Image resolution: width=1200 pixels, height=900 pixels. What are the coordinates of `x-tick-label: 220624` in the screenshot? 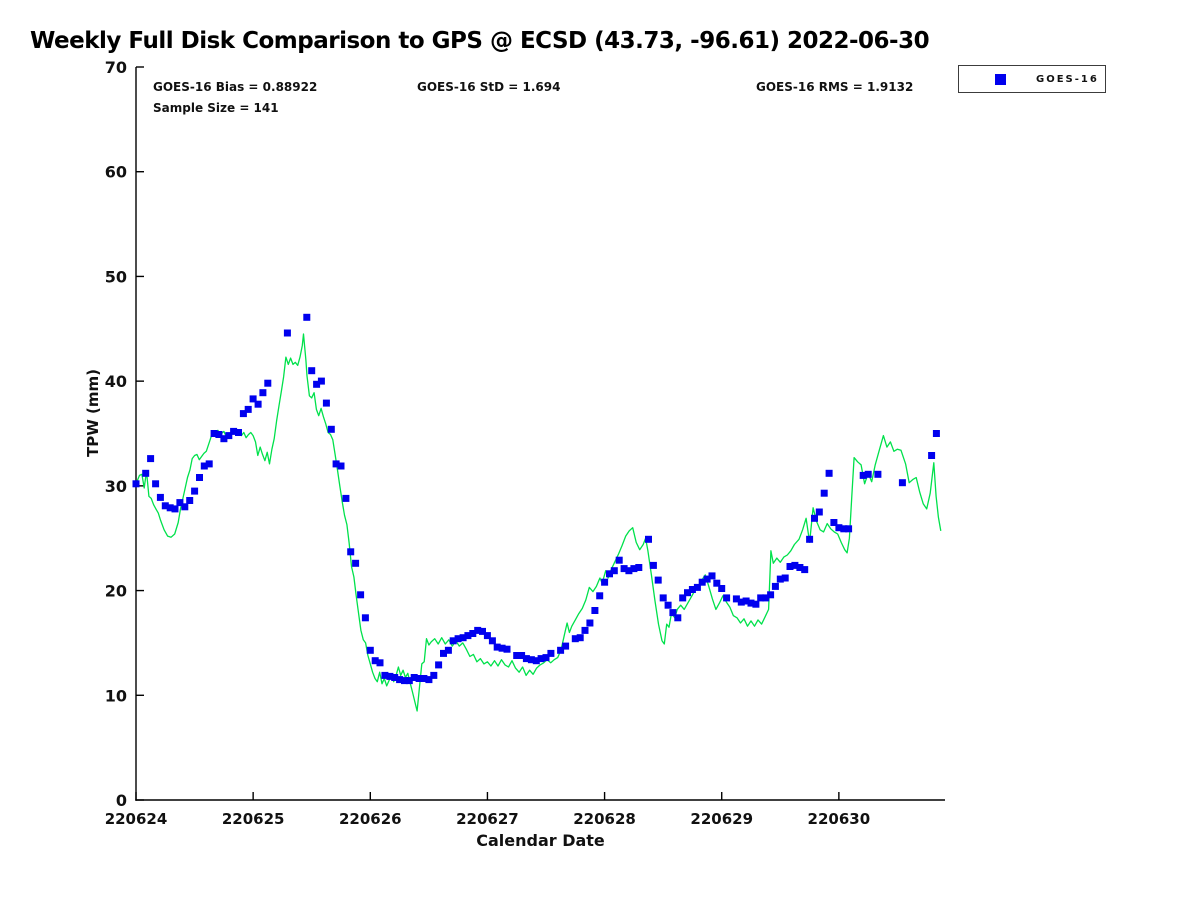 It's located at (136, 819).